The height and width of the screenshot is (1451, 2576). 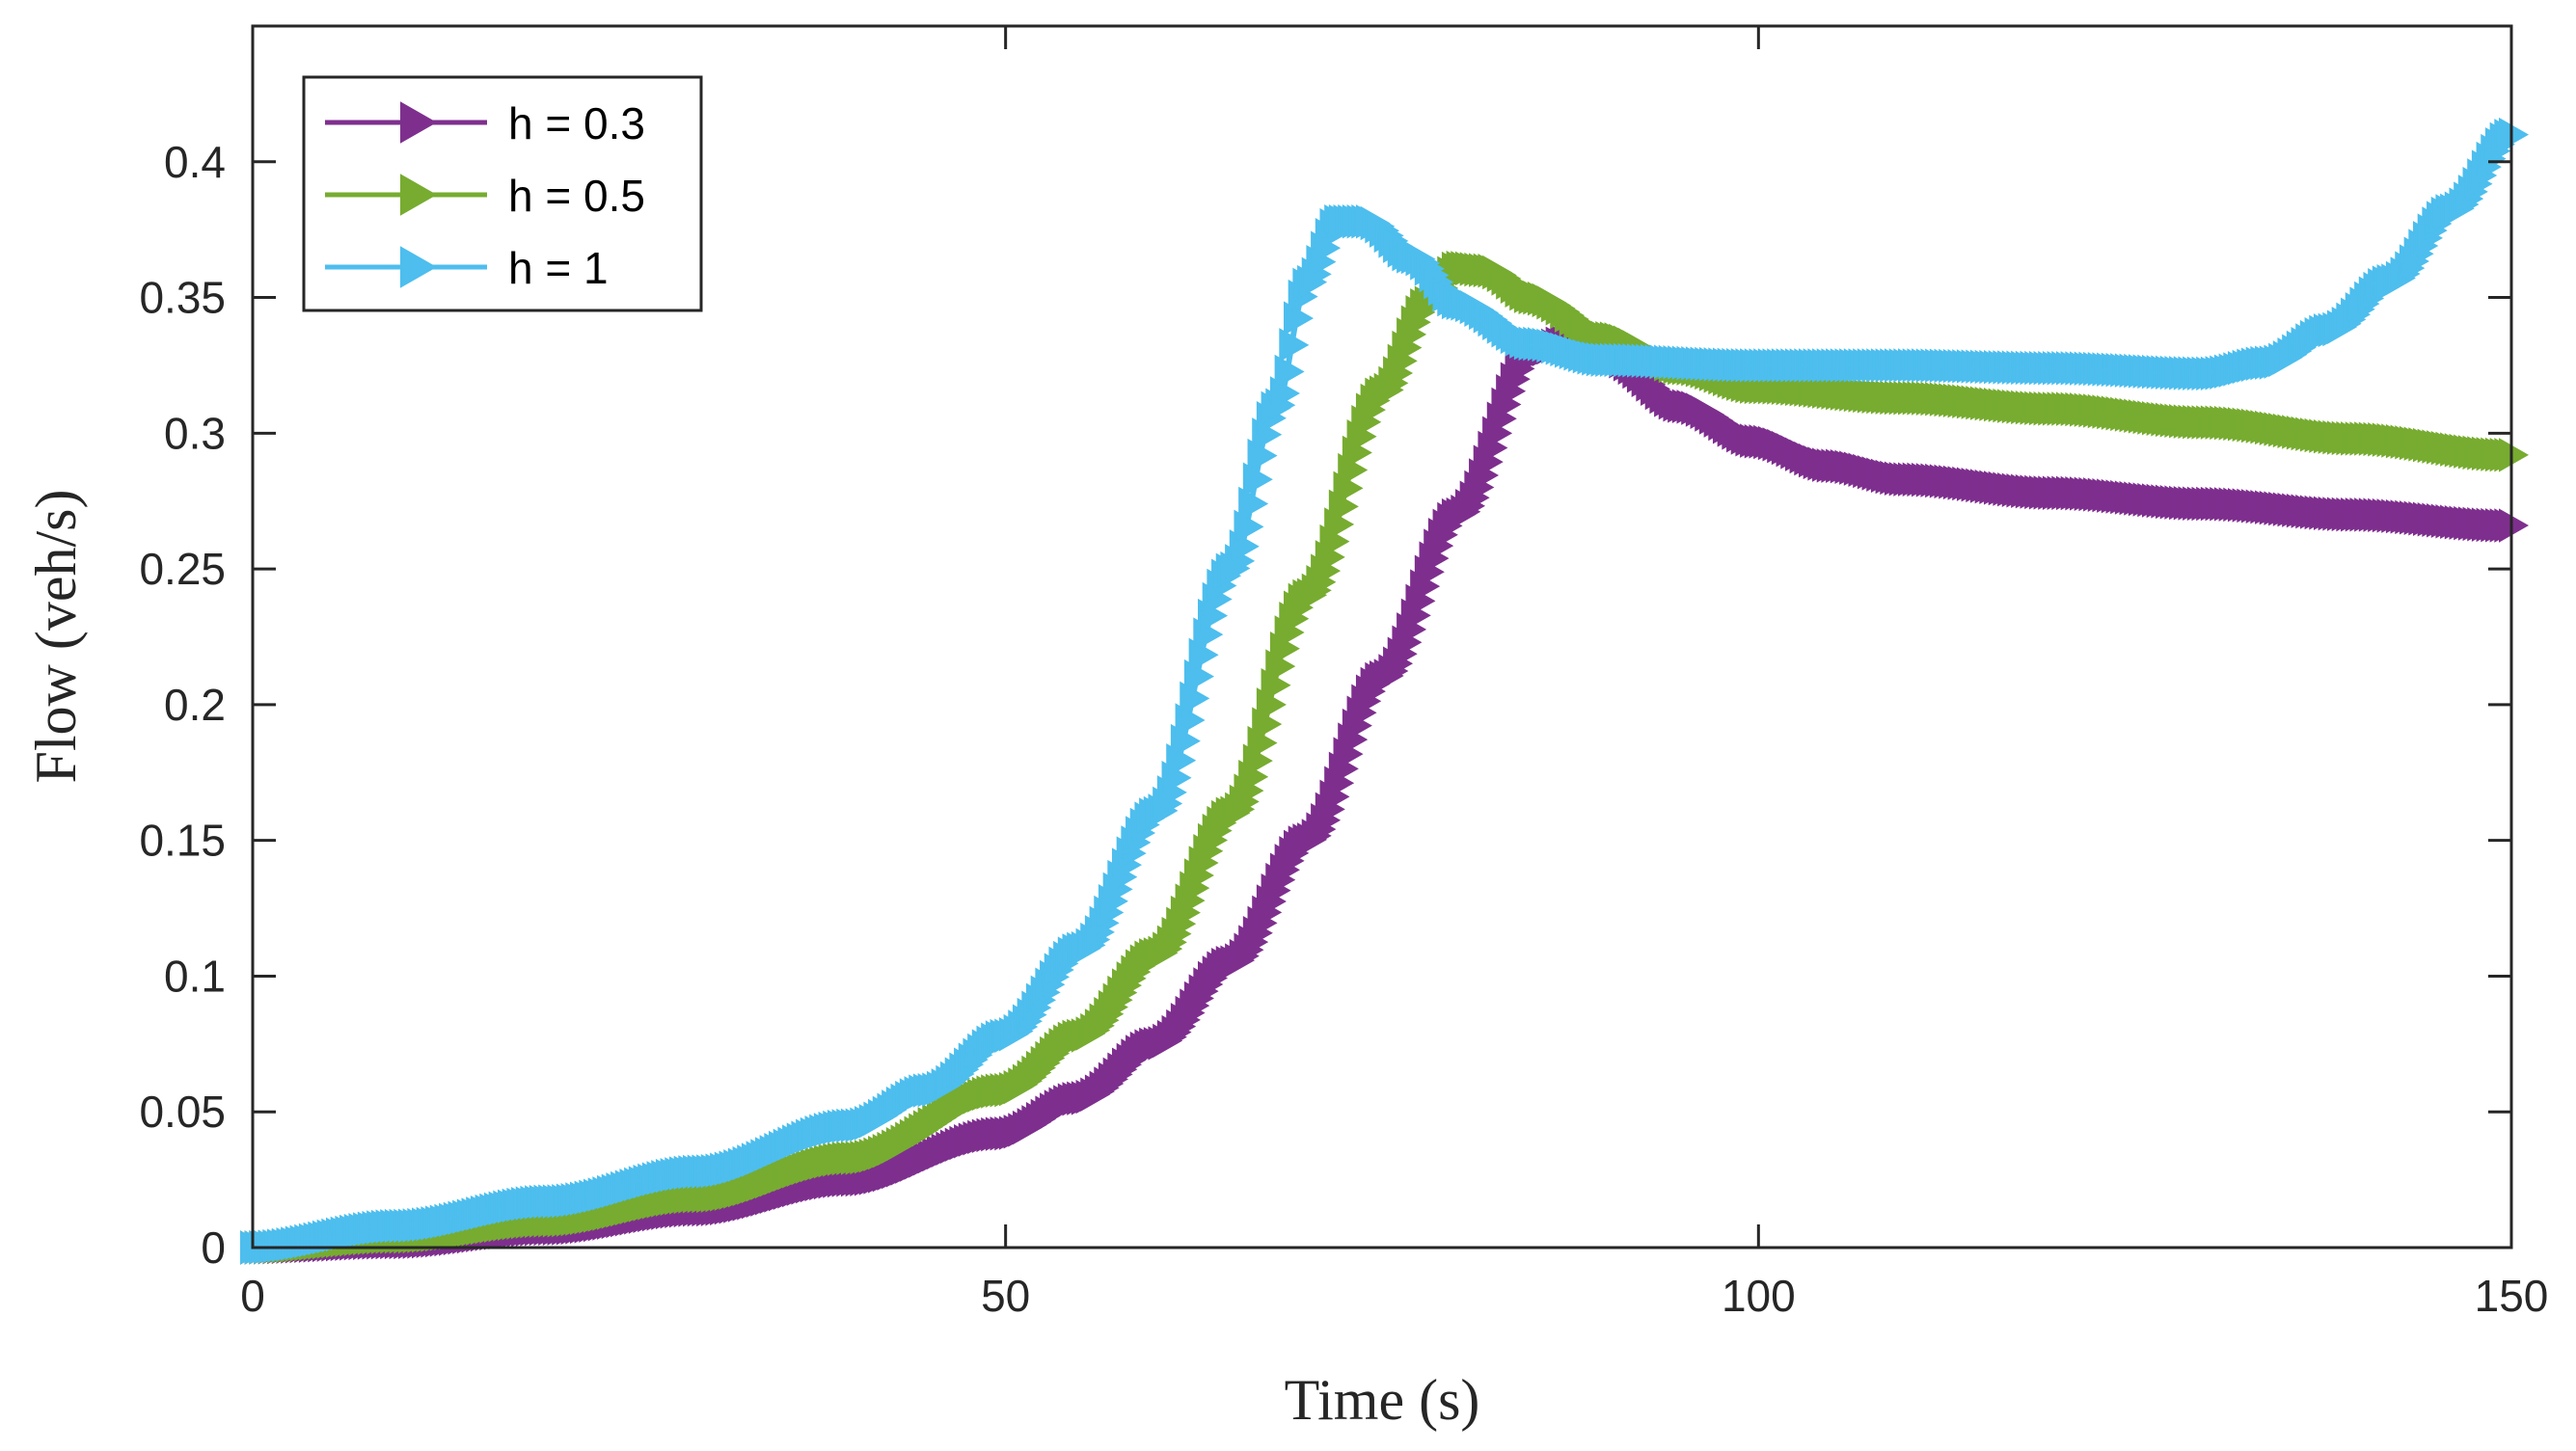 I want to click on y-tick-label: 0.25, so click(x=182, y=569).